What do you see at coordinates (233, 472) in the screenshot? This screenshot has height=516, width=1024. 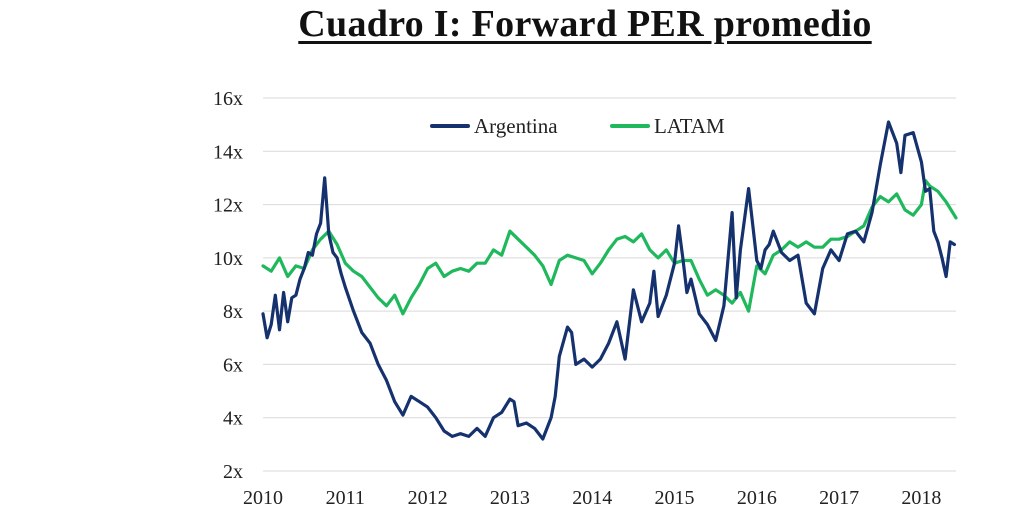 I see `y-tick-label: 2x` at bounding box center [233, 472].